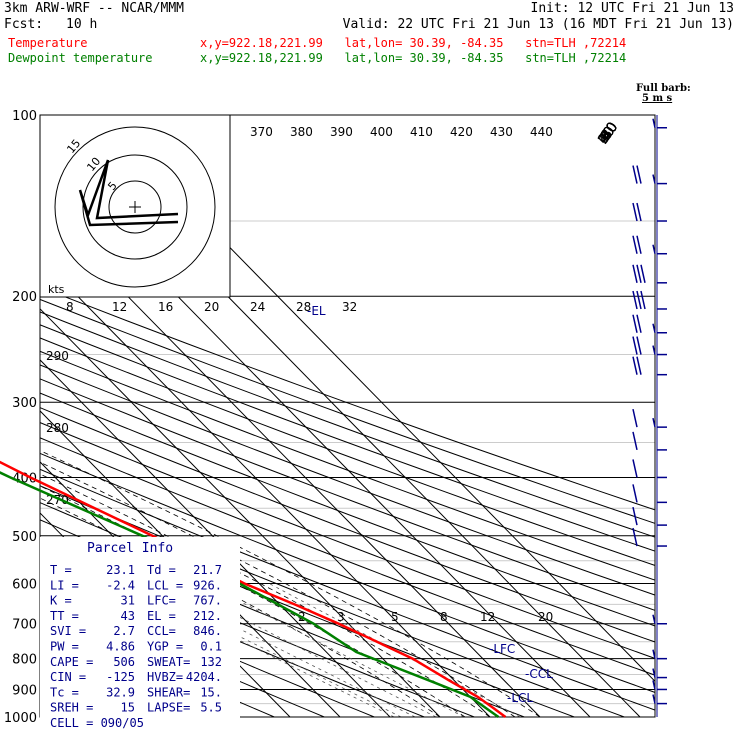  What do you see at coordinates (97, 723) in the screenshot?
I see `parcel-info-row: CELL = 090/05` at bounding box center [97, 723].